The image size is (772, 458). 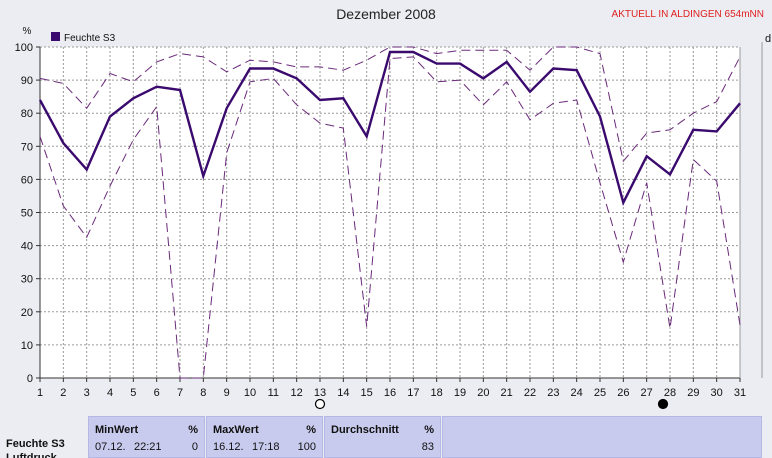 What do you see at coordinates (297, 393) in the screenshot?
I see `x-tick-label: 12` at bounding box center [297, 393].